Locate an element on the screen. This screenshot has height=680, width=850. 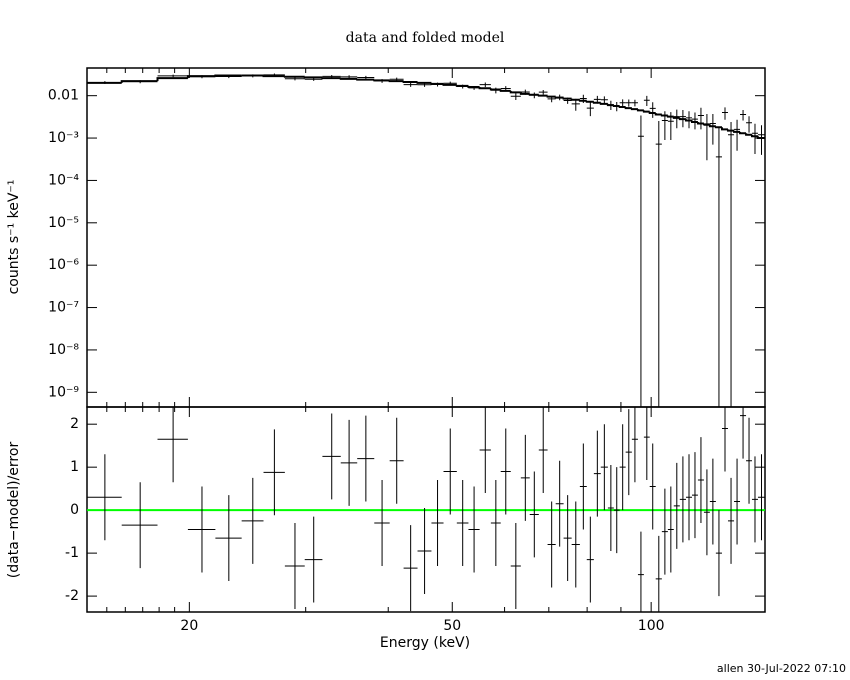
y-tick-label: 10⁻⁸ is located at coordinates (63, 350).